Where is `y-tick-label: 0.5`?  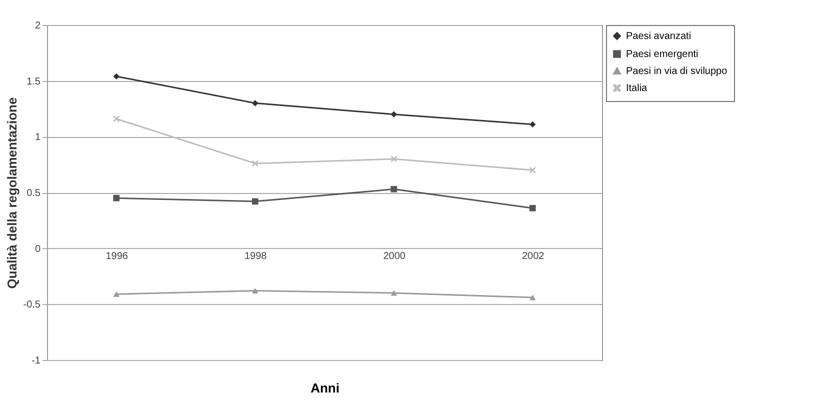 y-tick-label: 0.5 is located at coordinates (33, 193).